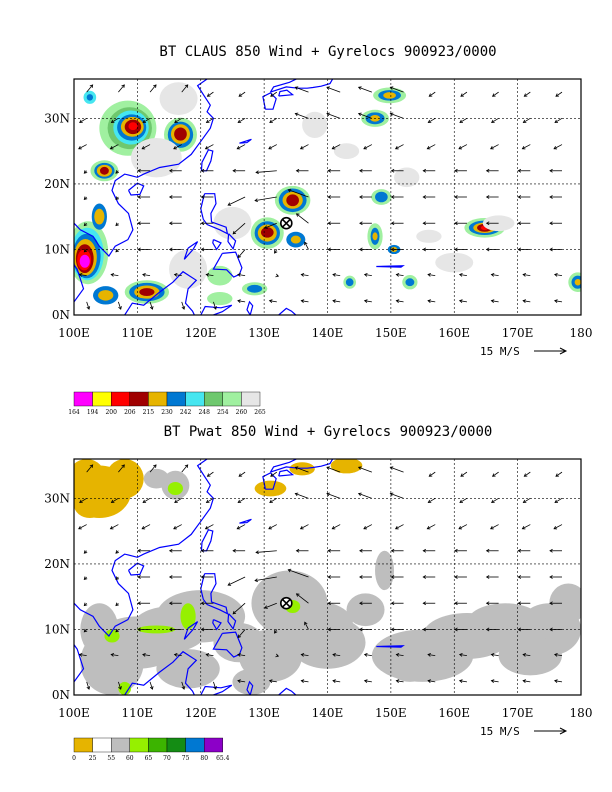 This screenshot has height=792, width=612. What do you see at coordinates (286, 223) in the screenshot?
I see `storm-cross` at bounding box center [286, 223].